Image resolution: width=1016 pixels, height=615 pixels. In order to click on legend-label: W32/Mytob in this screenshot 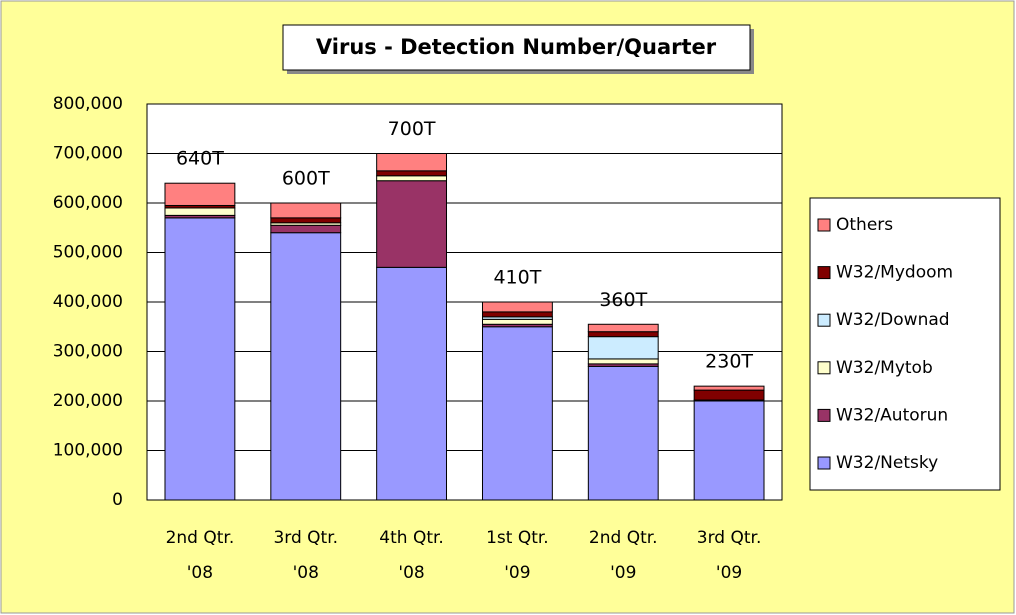, I will do `click(884, 368)`.